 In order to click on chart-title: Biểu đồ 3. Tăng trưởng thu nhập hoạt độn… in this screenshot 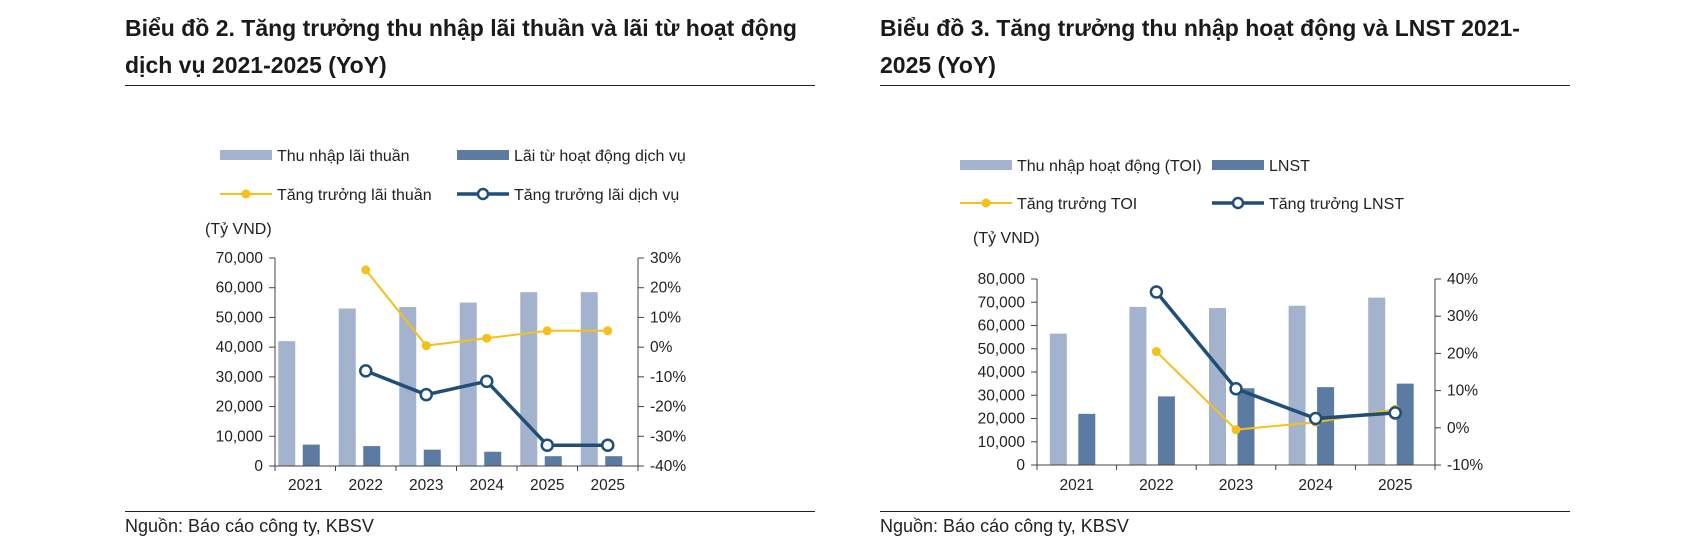, I will do `click(1200, 46)`.